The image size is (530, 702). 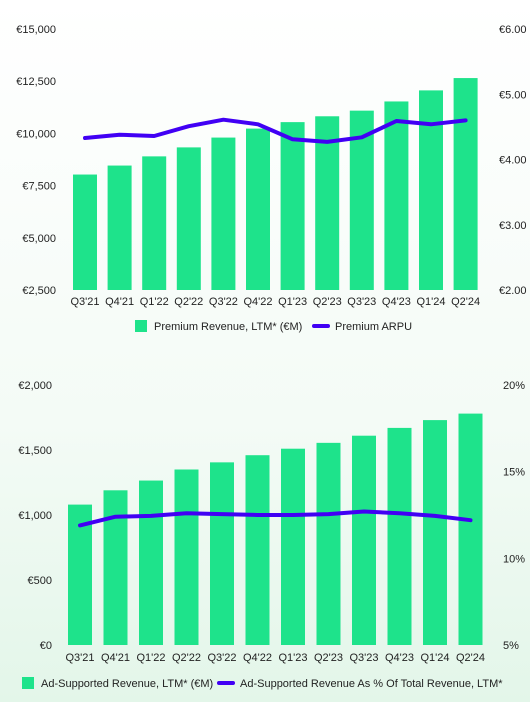 What do you see at coordinates (39, 239) in the screenshot?
I see `y-left-tick-label: €5,000` at bounding box center [39, 239].